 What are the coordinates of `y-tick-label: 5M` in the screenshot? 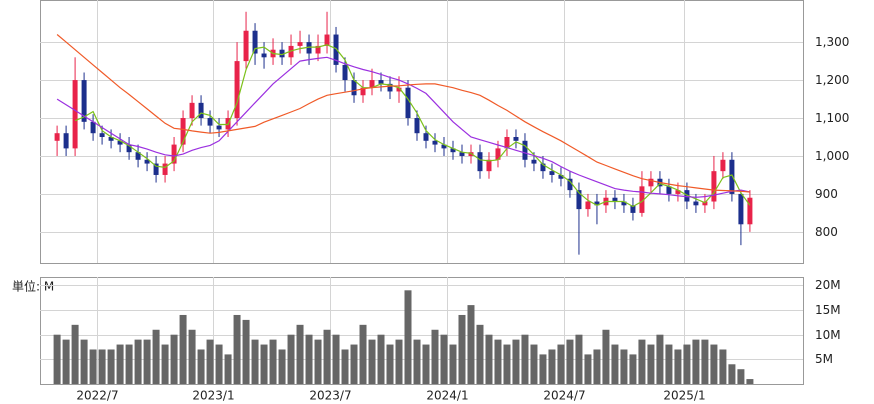 It's located at (824, 359).